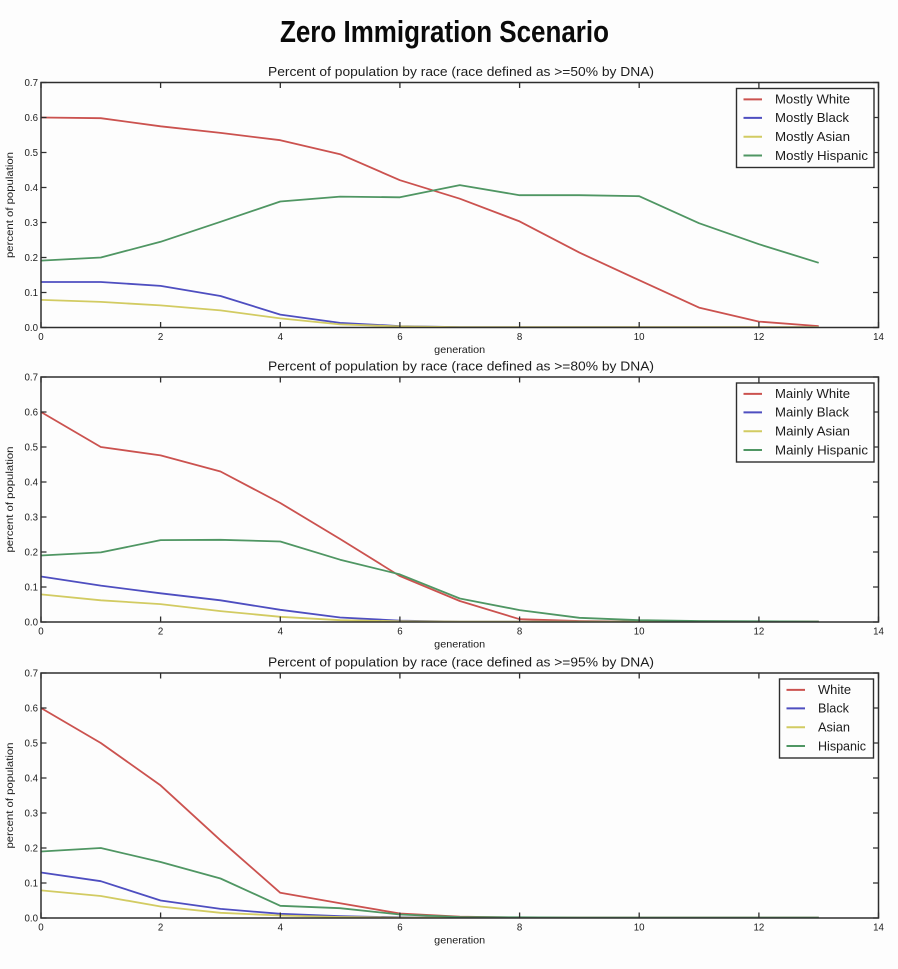 The image size is (898, 969). Describe the element at coordinates (834, 709) in the screenshot. I see `svg-text: Black` at that location.